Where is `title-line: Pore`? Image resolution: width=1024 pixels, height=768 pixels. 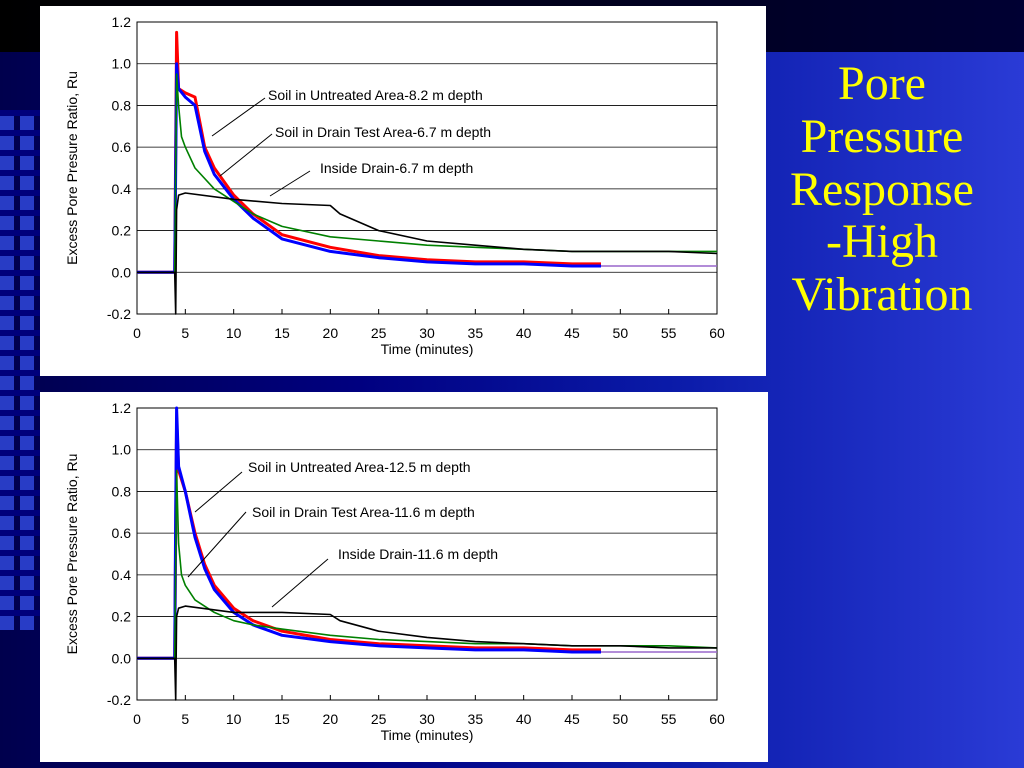
title-line: Pore is located at coordinates (882, 83).